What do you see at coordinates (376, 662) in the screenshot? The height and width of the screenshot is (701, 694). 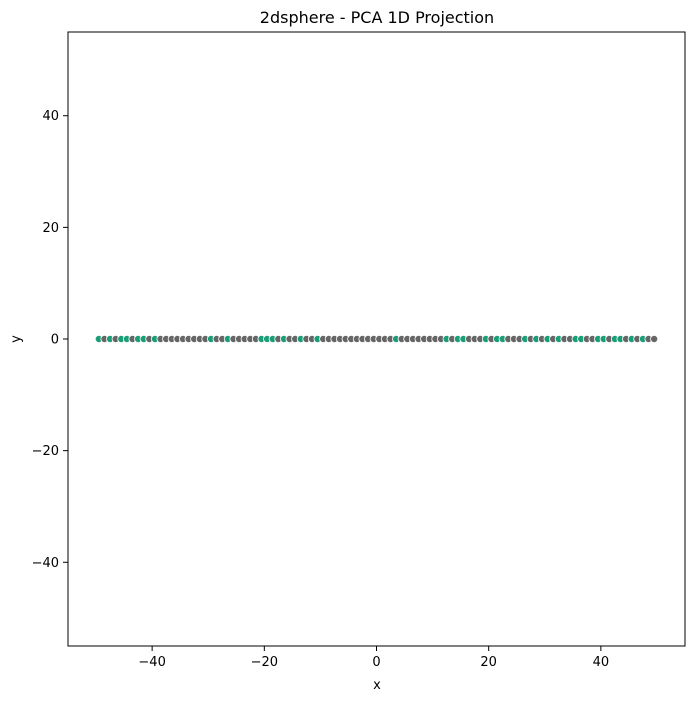 I see `x-tick-label: 0` at bounding box center [376, 662].